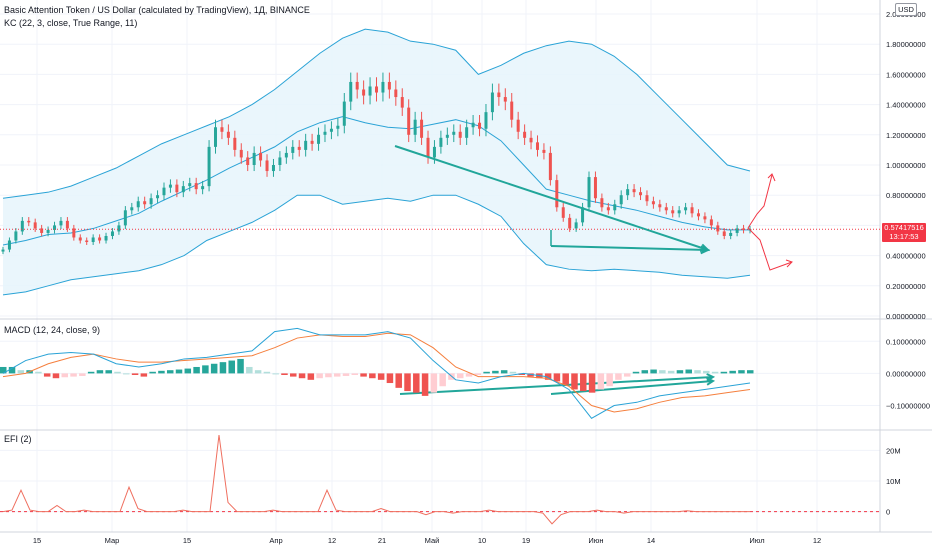 The image size is (932, 550). What do you see at coordinates (52, 330) in the screenshot?
I see `macd-legend: MACD (12, 24, close, 9)` at bounding box center [52, 330].